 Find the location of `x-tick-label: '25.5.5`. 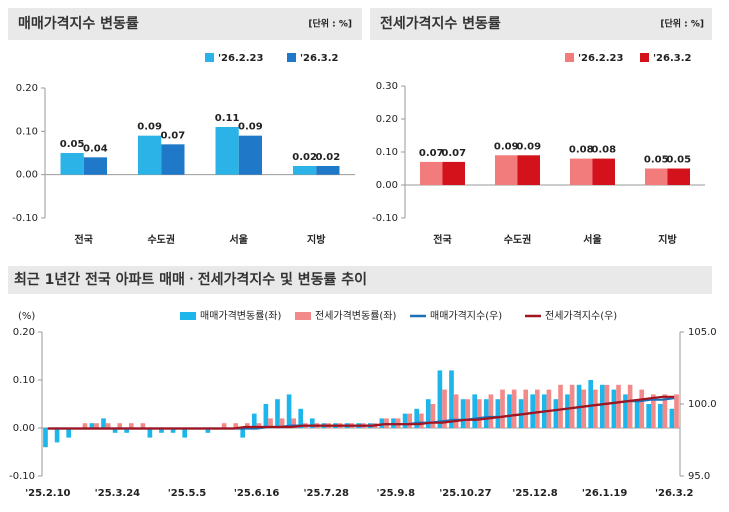

x-tick-label: '25.5.5 is located at coordinates (187, 493).